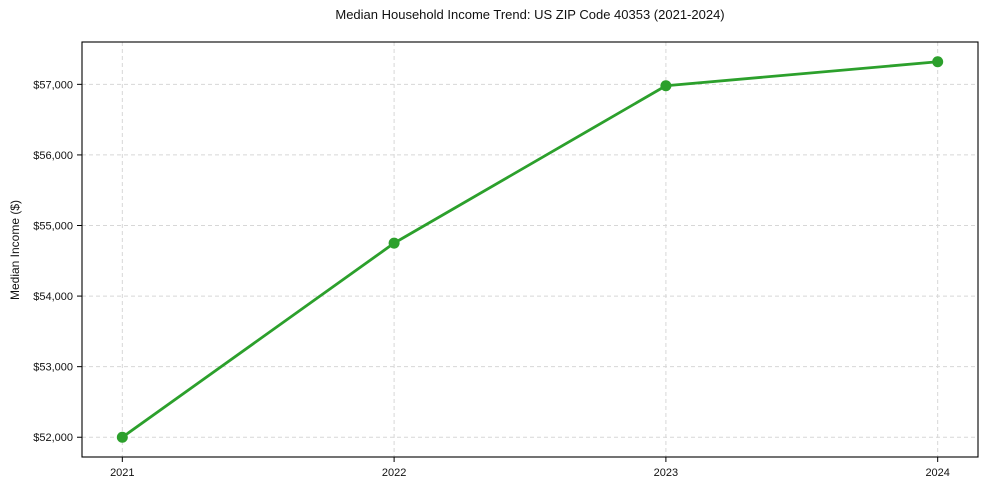 Image resolution: width=989 pixels, height=490 pixels. What do you see at coordinates (53, 156) in the screenshot?
I see `y-tick-label: $56,000` at bounding box center [53, 156].